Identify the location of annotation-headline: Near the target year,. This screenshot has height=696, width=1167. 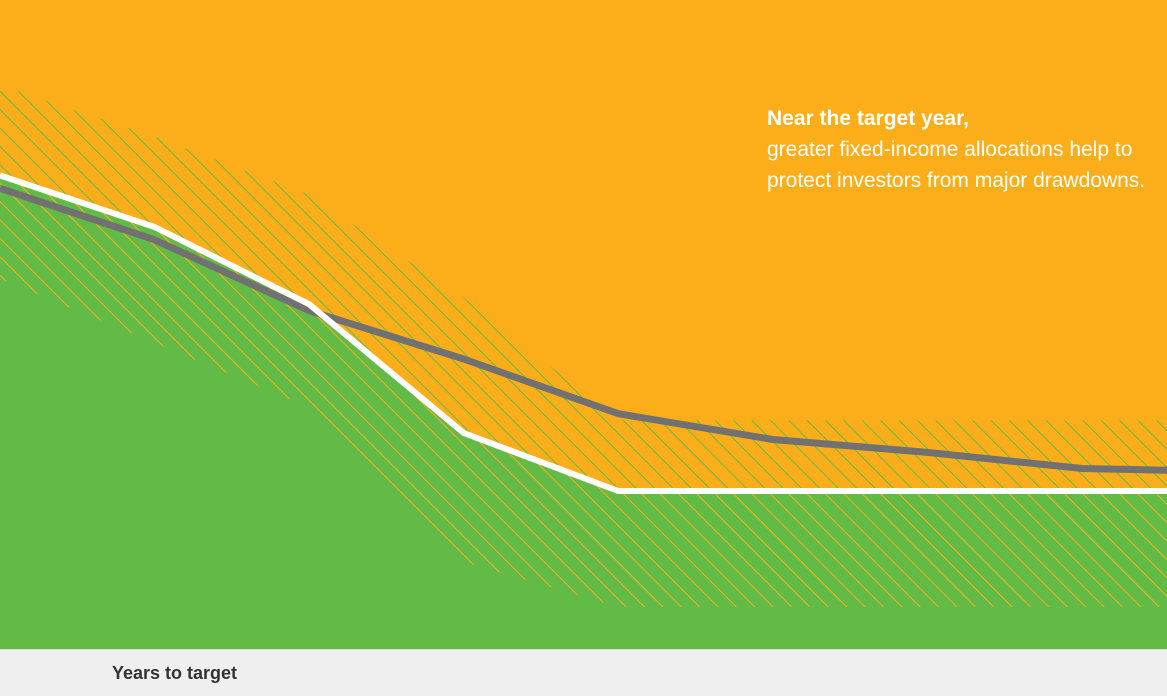
(868, 118).